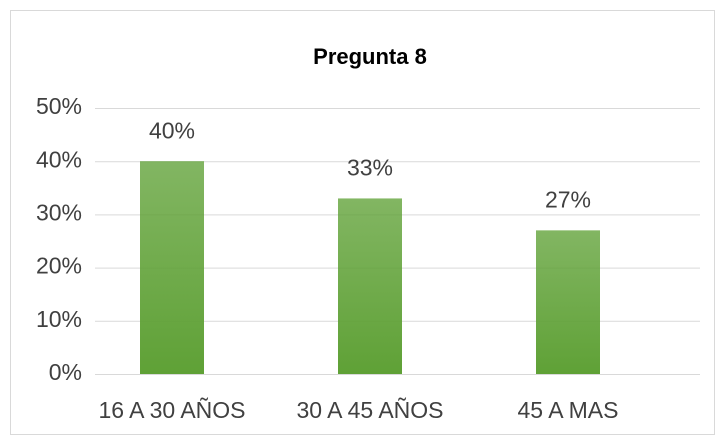 This screenshot has width=725, height=443. Describe the element at coordinates (59, 159) in the screenshot. I see `y-tick-label: 40%` at that location.